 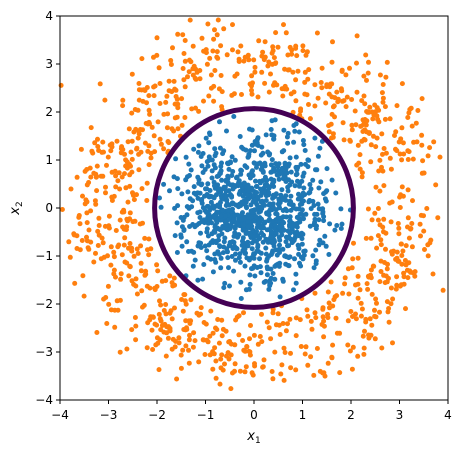 I want to click on y-tick-label: −1, so click(x=44, y=256).